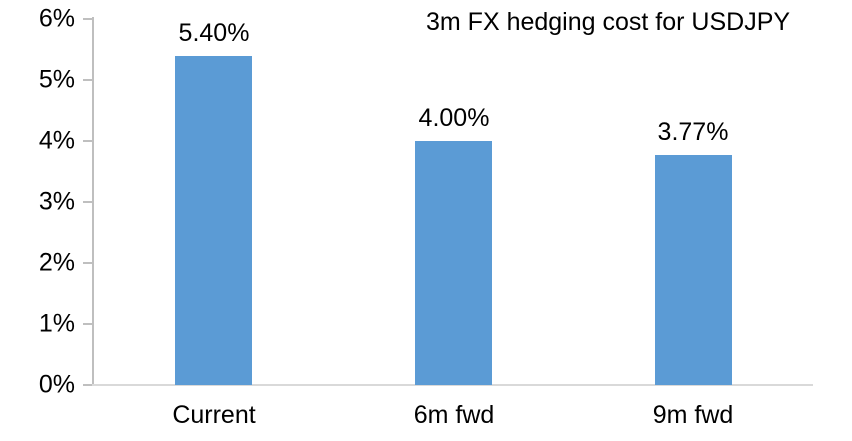  Describe the element at coordinates (214, 415) in the screenshot. I see `x-axis-category-label: Current` at that location.